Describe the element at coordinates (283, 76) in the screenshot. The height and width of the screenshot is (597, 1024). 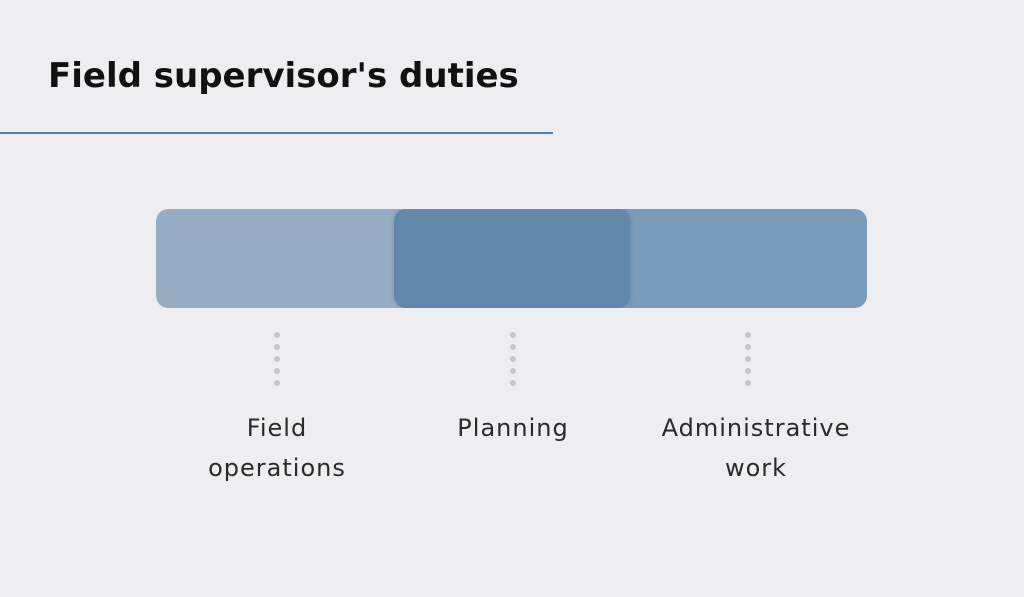
I see `page-title: Field supervisor's duties` at that location.